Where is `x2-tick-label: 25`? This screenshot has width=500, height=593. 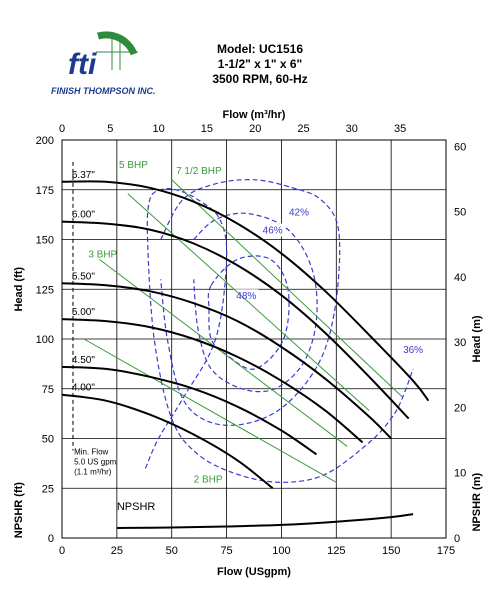
x2-tick-label: 25 is located at coordinates (303, 129).